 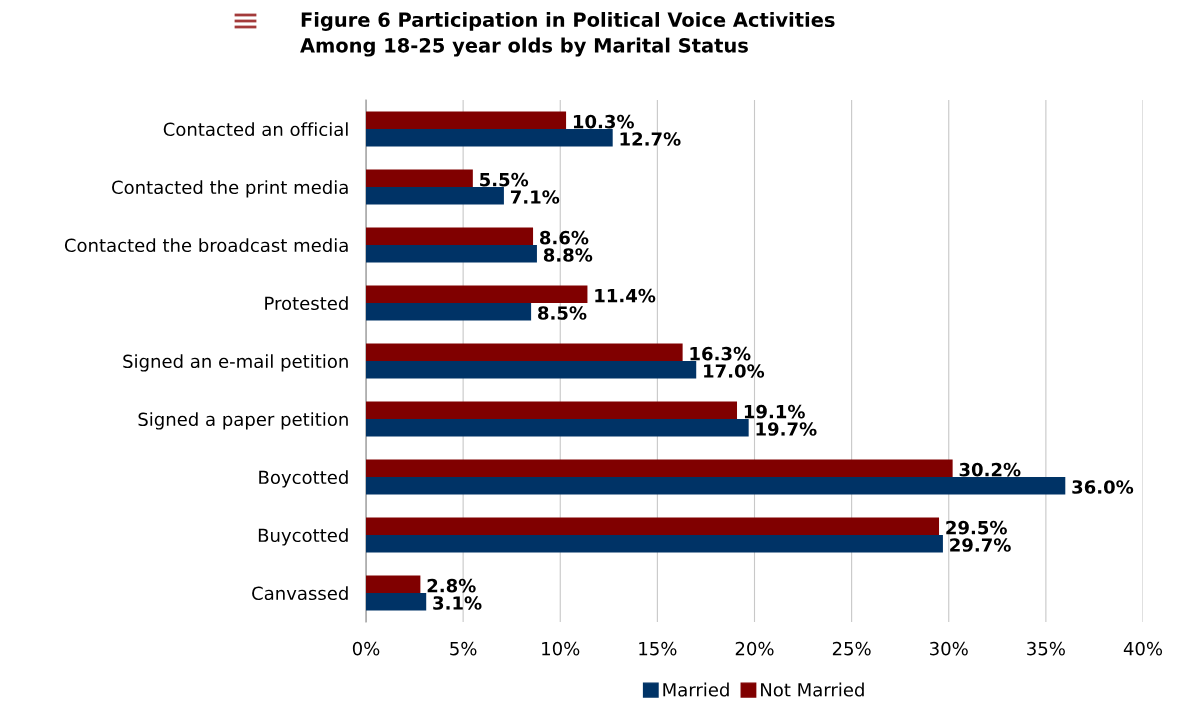 What do you see at coordinates (568, 255) in the screenshot?
I see `data-label: 8.8%` at bounding box center [568, 255].